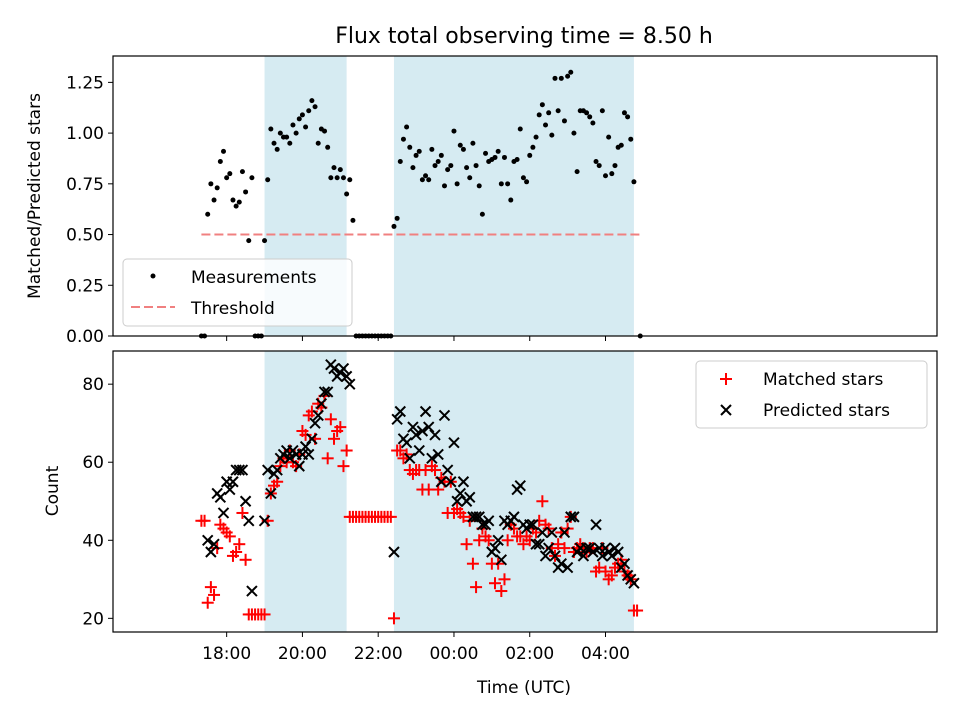  Describe the element at coordinates (605, 654) in the screenshot. I see `x-tick-label: 04:00` at that location.